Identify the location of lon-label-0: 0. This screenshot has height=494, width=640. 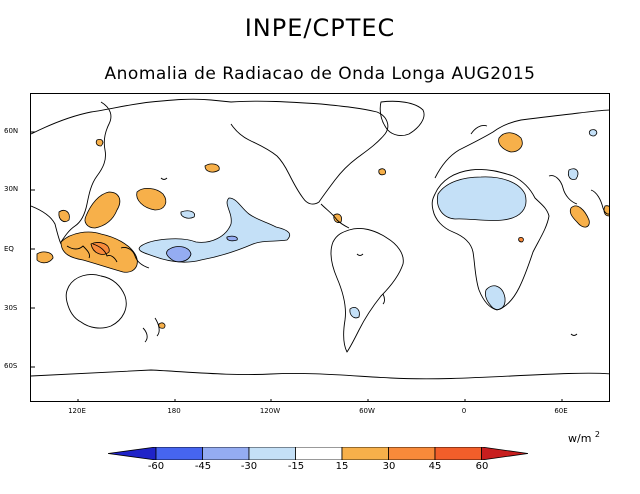
(464, 411).